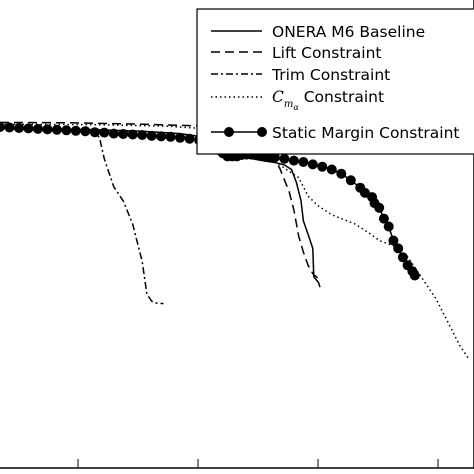 Image resolution: width=474 pixels, height=474 pixels. I want to click on legend-marker-static-margin-right, so click(262, 132).